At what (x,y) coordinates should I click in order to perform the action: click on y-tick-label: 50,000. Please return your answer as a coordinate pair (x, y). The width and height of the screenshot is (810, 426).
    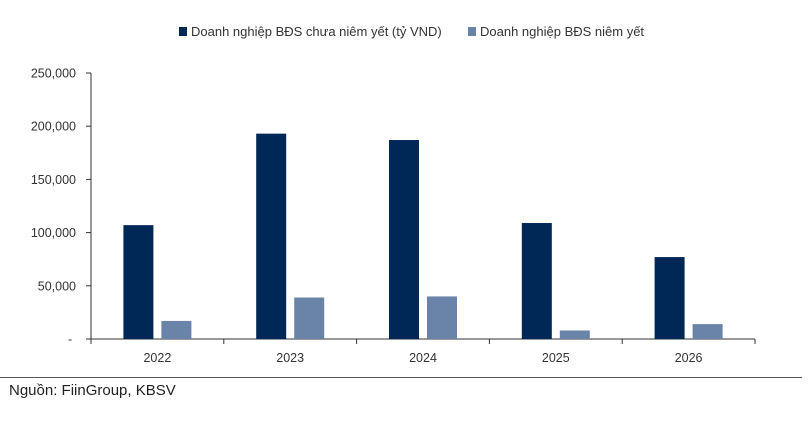
    Looking at the image, I should click on (57, 286).